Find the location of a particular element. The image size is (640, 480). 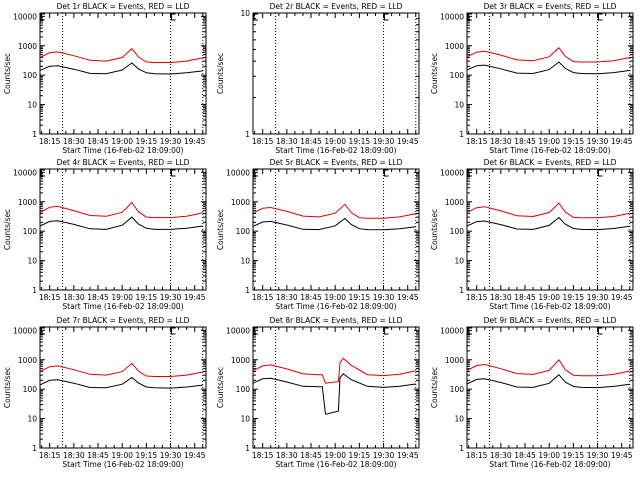

panel-title: Det 1r BLACK = Events, RED = LLD is located at coordinates (123, 6).